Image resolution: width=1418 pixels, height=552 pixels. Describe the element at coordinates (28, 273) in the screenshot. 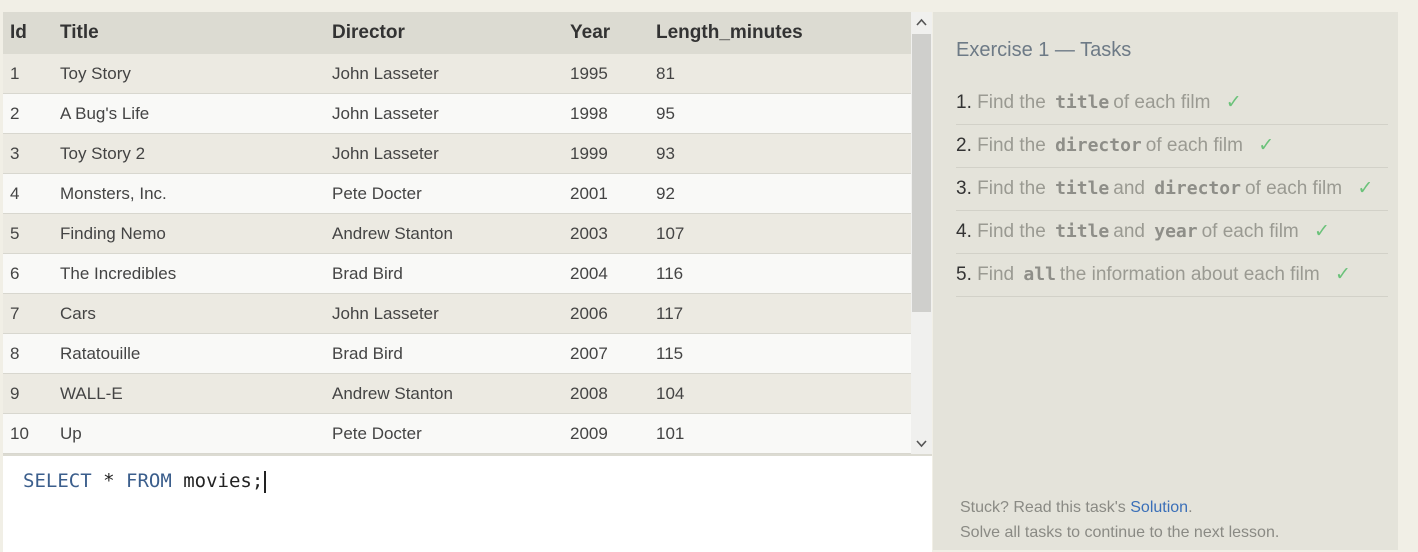

I see `cell-id: 6` at that location.